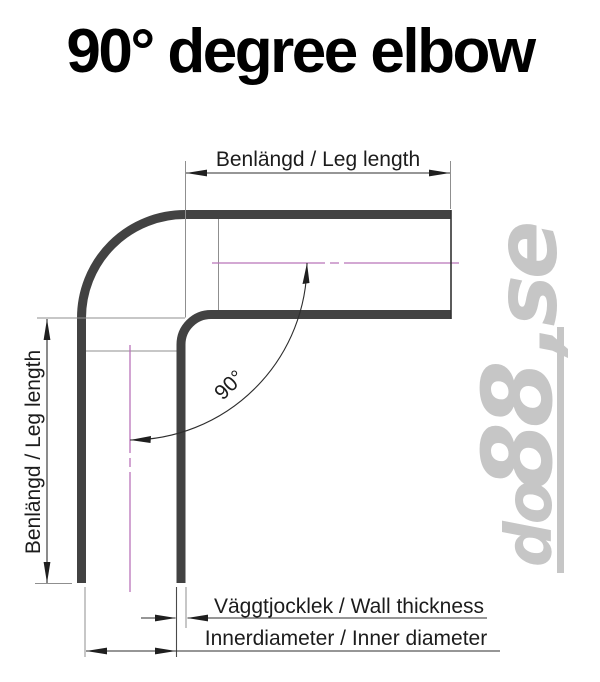  I want to click on dimension-inner-diameter: Innerdiameter / Inner diameter, so click(292, 622).